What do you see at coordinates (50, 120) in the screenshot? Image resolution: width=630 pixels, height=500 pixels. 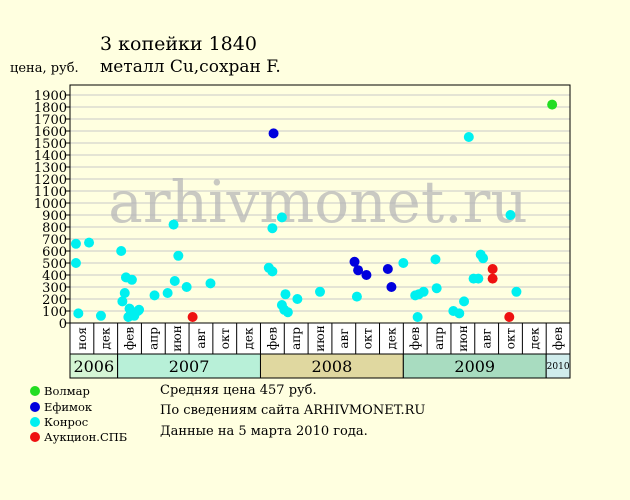 I see `y-tick-label: 1700` at bounding box center [50, 120].